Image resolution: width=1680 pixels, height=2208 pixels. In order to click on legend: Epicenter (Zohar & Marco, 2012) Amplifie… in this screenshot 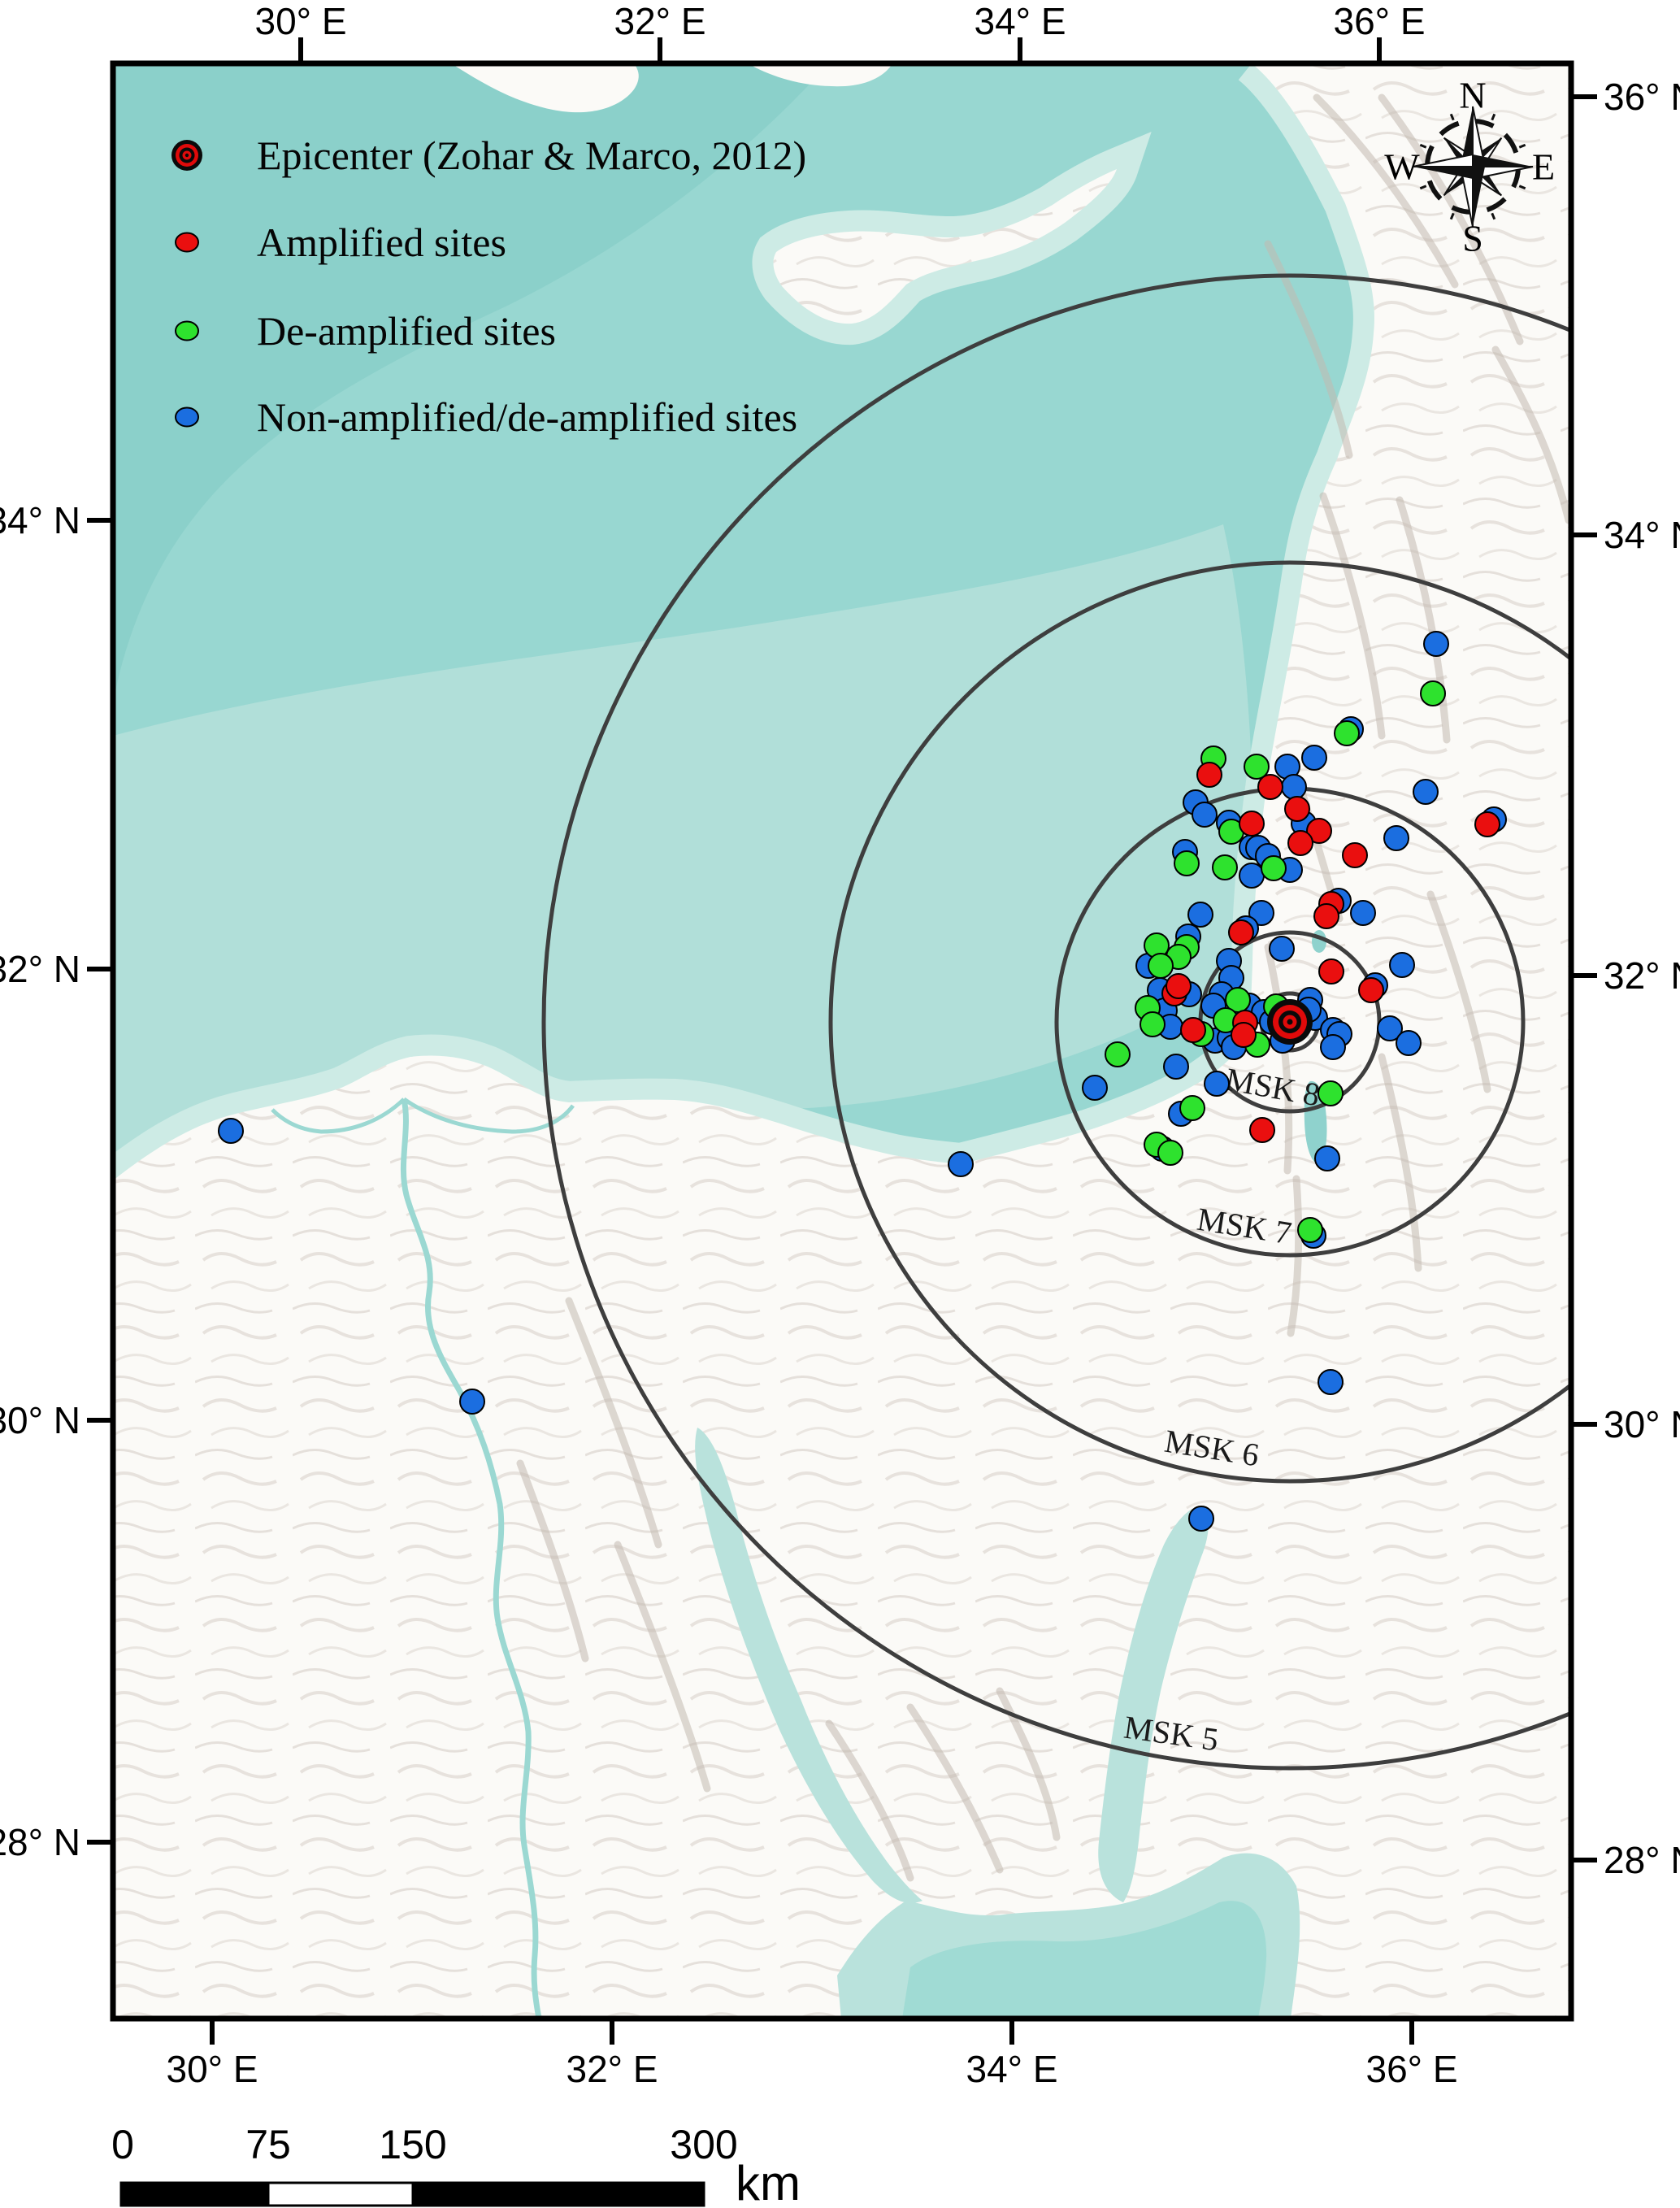, I will do `click(488, 286)`.